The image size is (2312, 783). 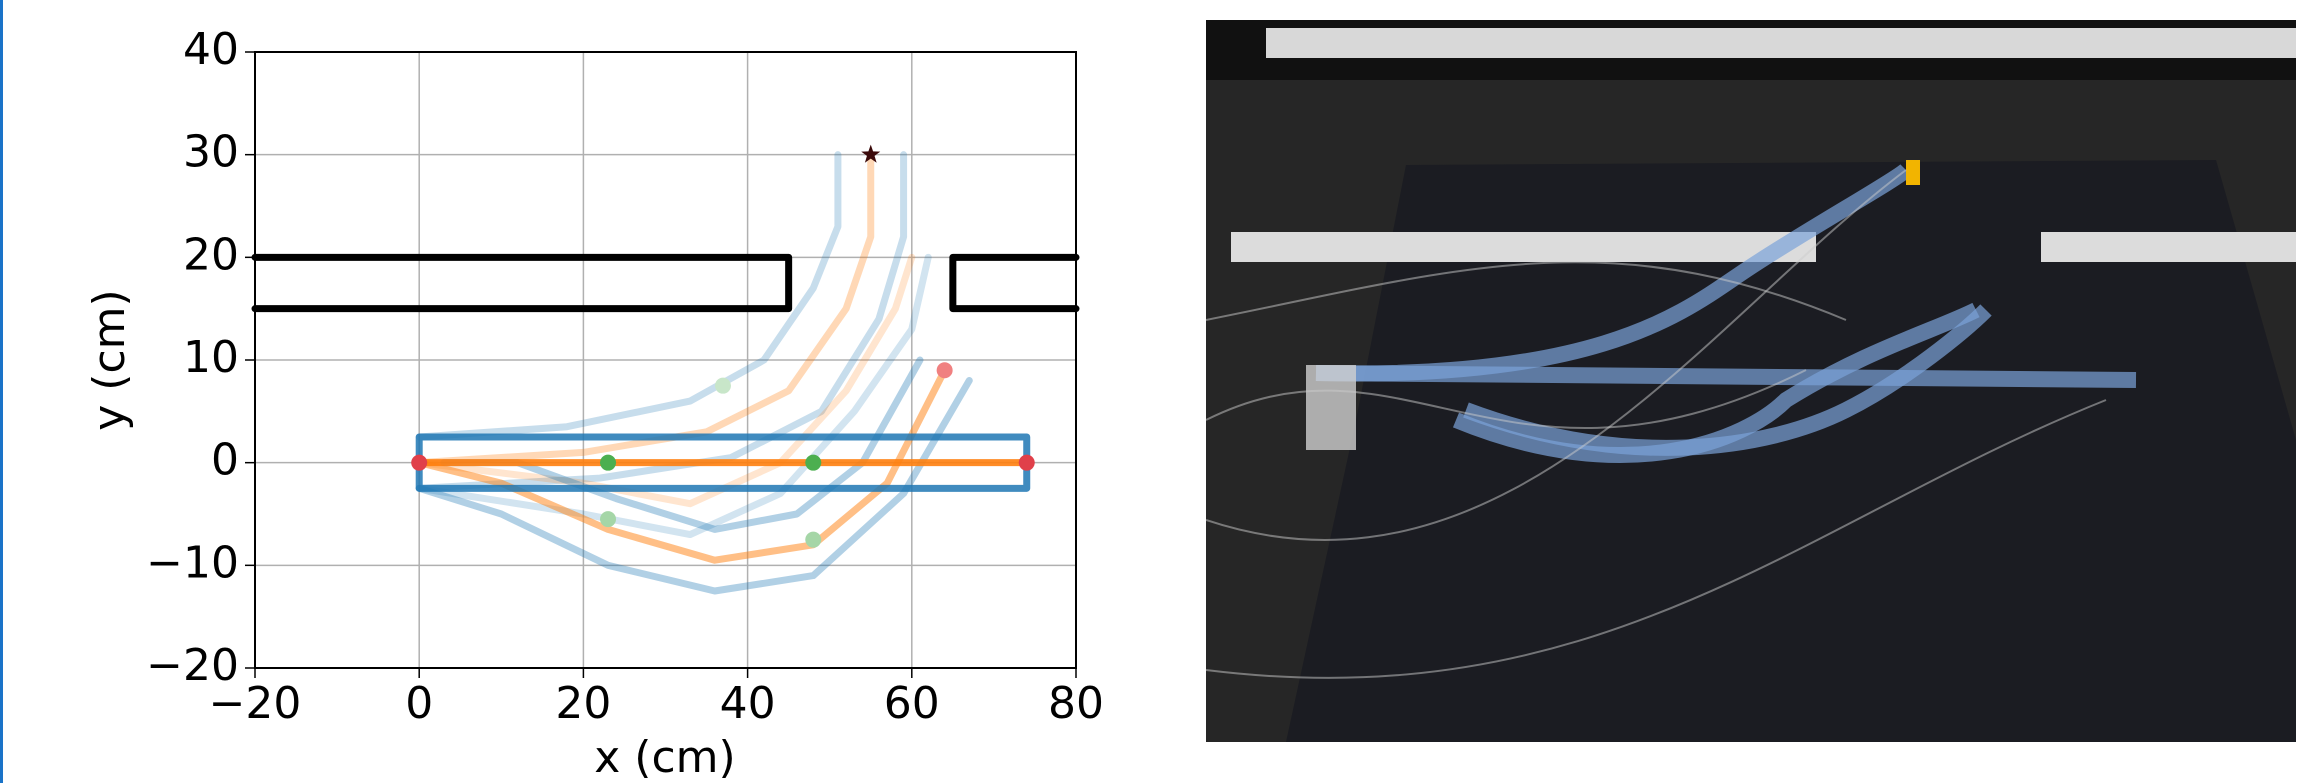 I want to click on y-tick-label: 20, so click(x=211, y=254).